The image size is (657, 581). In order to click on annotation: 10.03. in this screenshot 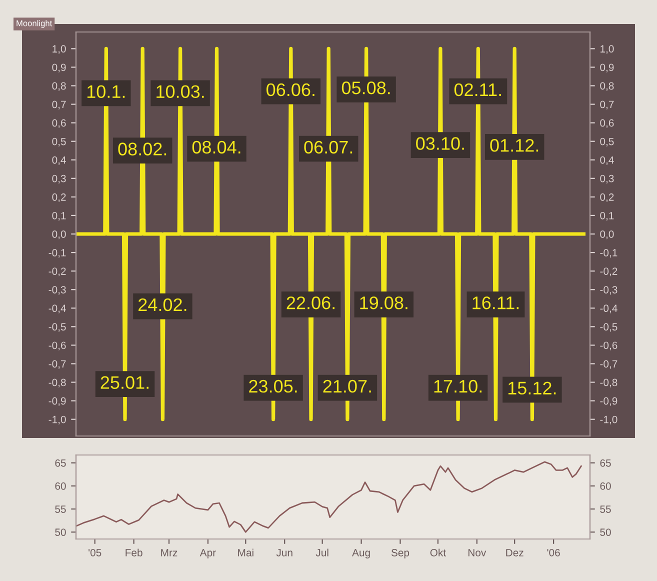, I will do `click(180, 91)`.